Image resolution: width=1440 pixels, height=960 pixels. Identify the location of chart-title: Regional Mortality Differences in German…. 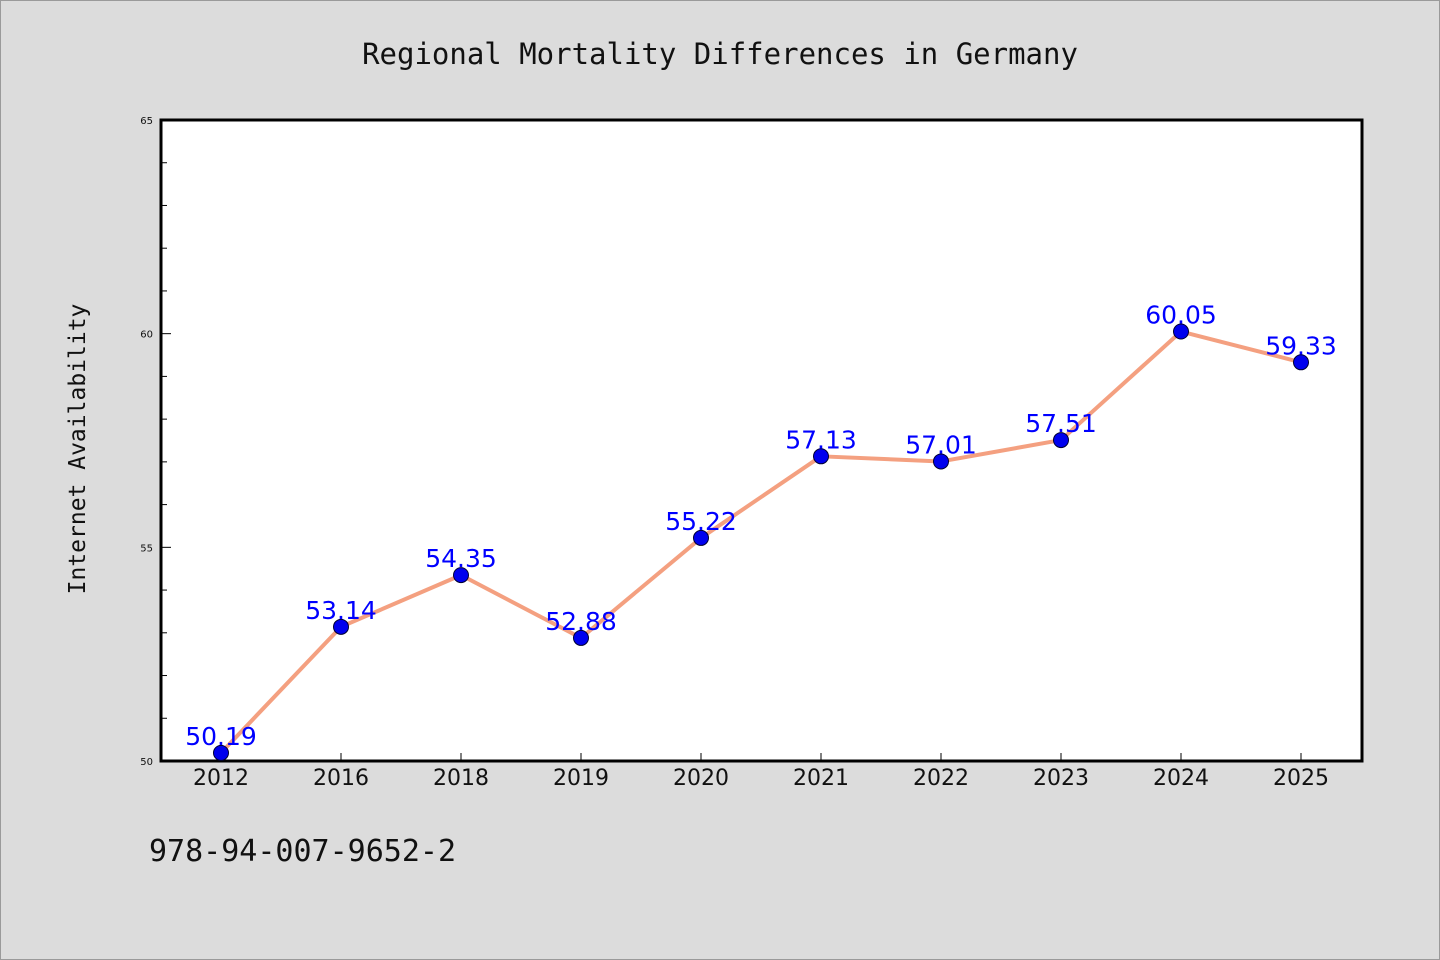
(720, 54).